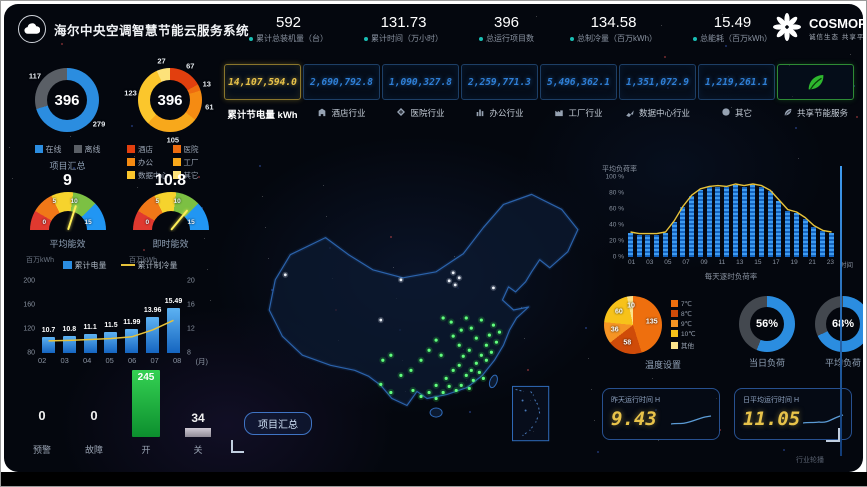 The image size is (867, 487). What do you see at coordinates (683, 324) in the screenshot?
I see `legend-item: 9℃` at bounding box center [683, 324].